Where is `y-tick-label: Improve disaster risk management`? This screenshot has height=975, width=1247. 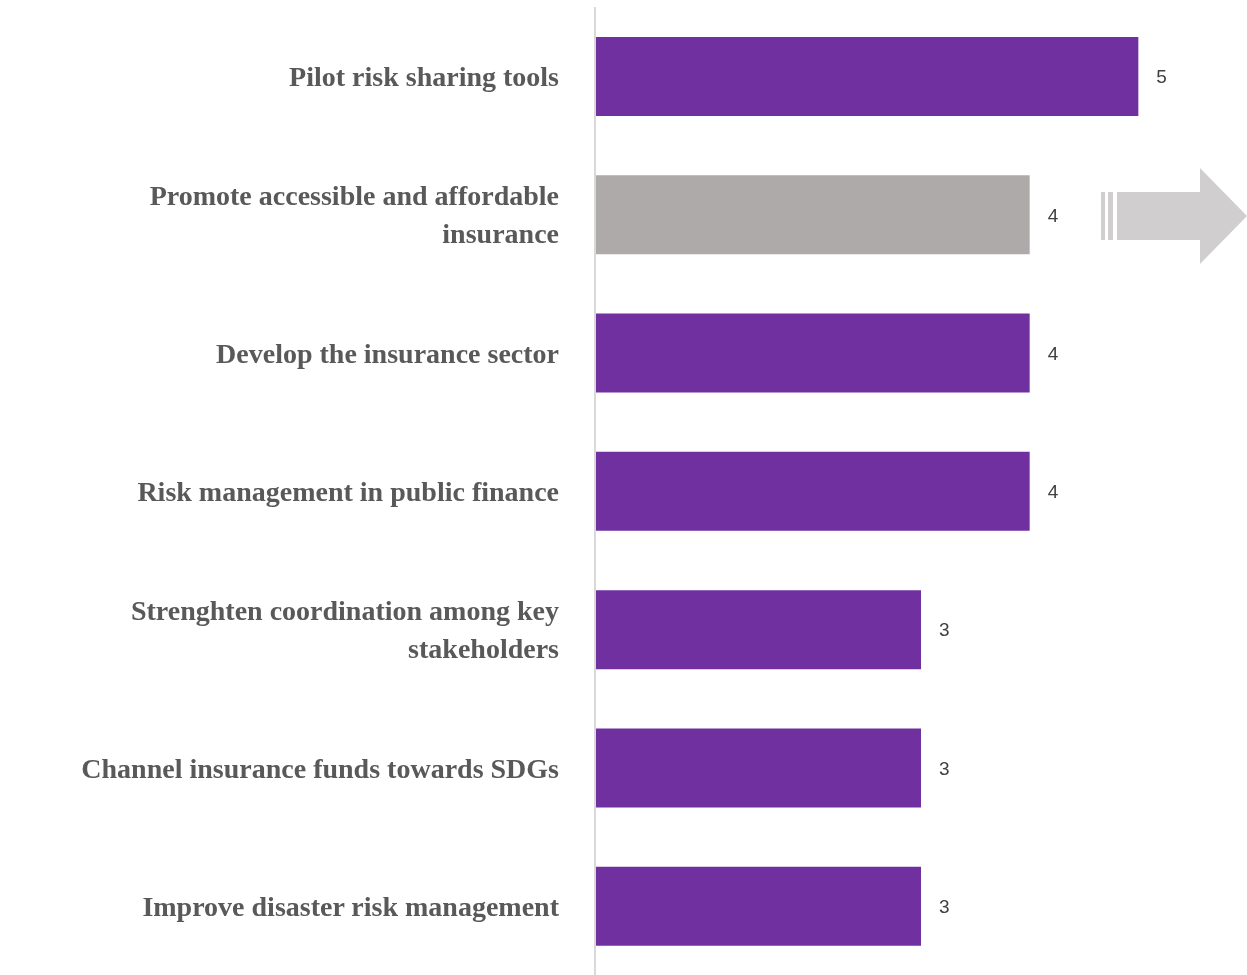 y-tick-label: Improve disaster risk management is located at coordinates (351, 906).